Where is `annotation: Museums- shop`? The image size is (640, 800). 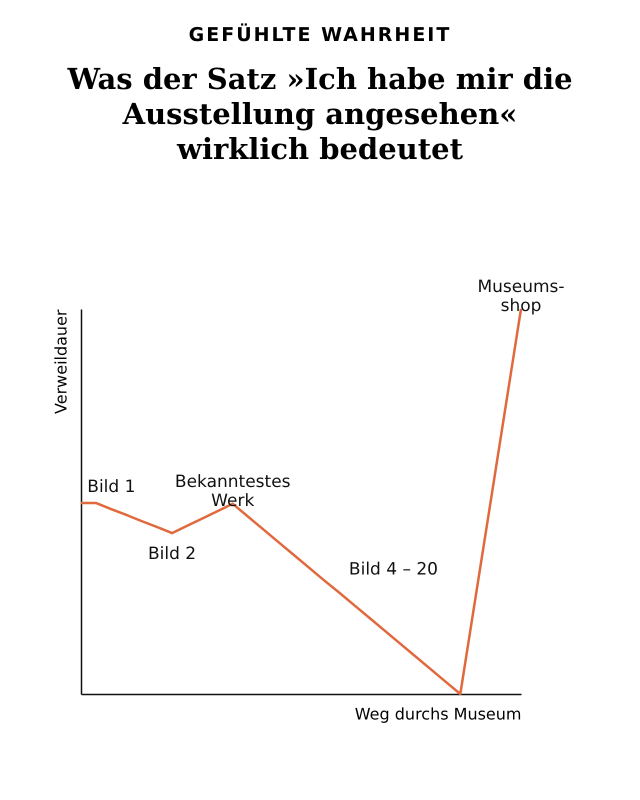 annotation: Museums- shop is located at coordinates (521, 296).